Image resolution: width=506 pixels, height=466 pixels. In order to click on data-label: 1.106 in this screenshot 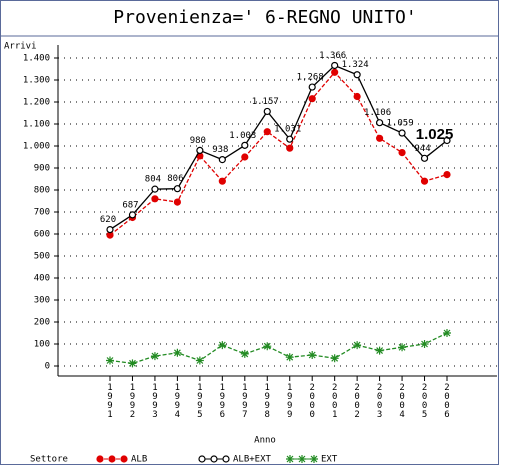, I will do `click(377, 113)`.